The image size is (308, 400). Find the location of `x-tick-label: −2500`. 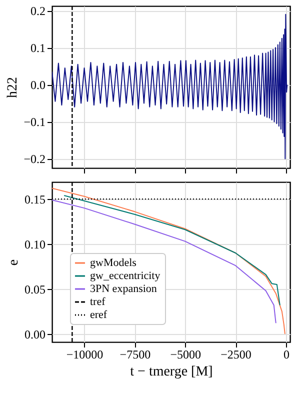

x-tick-label: −2500 is located at coordinates (236, 355).